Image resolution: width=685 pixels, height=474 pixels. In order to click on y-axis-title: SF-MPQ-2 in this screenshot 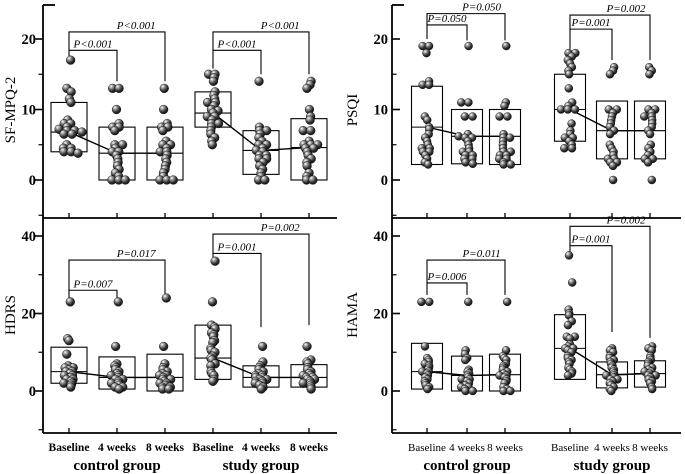, I will do `click(11, 110)`.